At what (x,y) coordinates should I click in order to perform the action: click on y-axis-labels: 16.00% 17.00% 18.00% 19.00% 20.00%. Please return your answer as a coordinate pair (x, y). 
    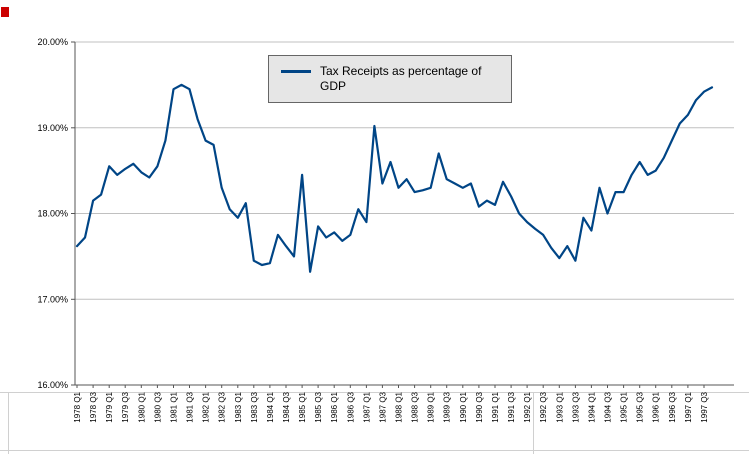
    Looking at the image, I should click on (52, 213).